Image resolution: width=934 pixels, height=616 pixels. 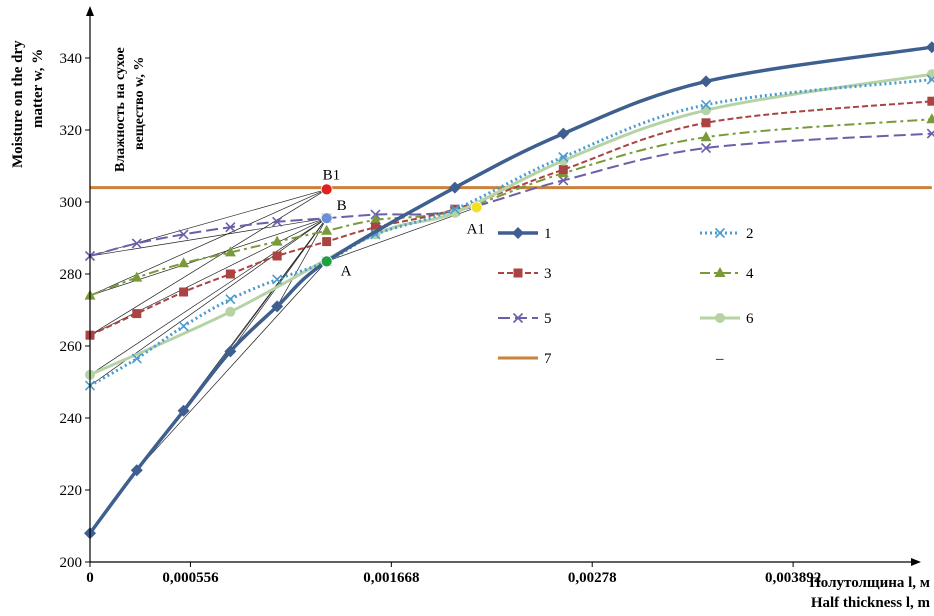 What do you see at coordinates (626, 296) in the screenshot?
I see `legend: 1 2 3 4 5 6 7 –` at bounding box center [626, 296].